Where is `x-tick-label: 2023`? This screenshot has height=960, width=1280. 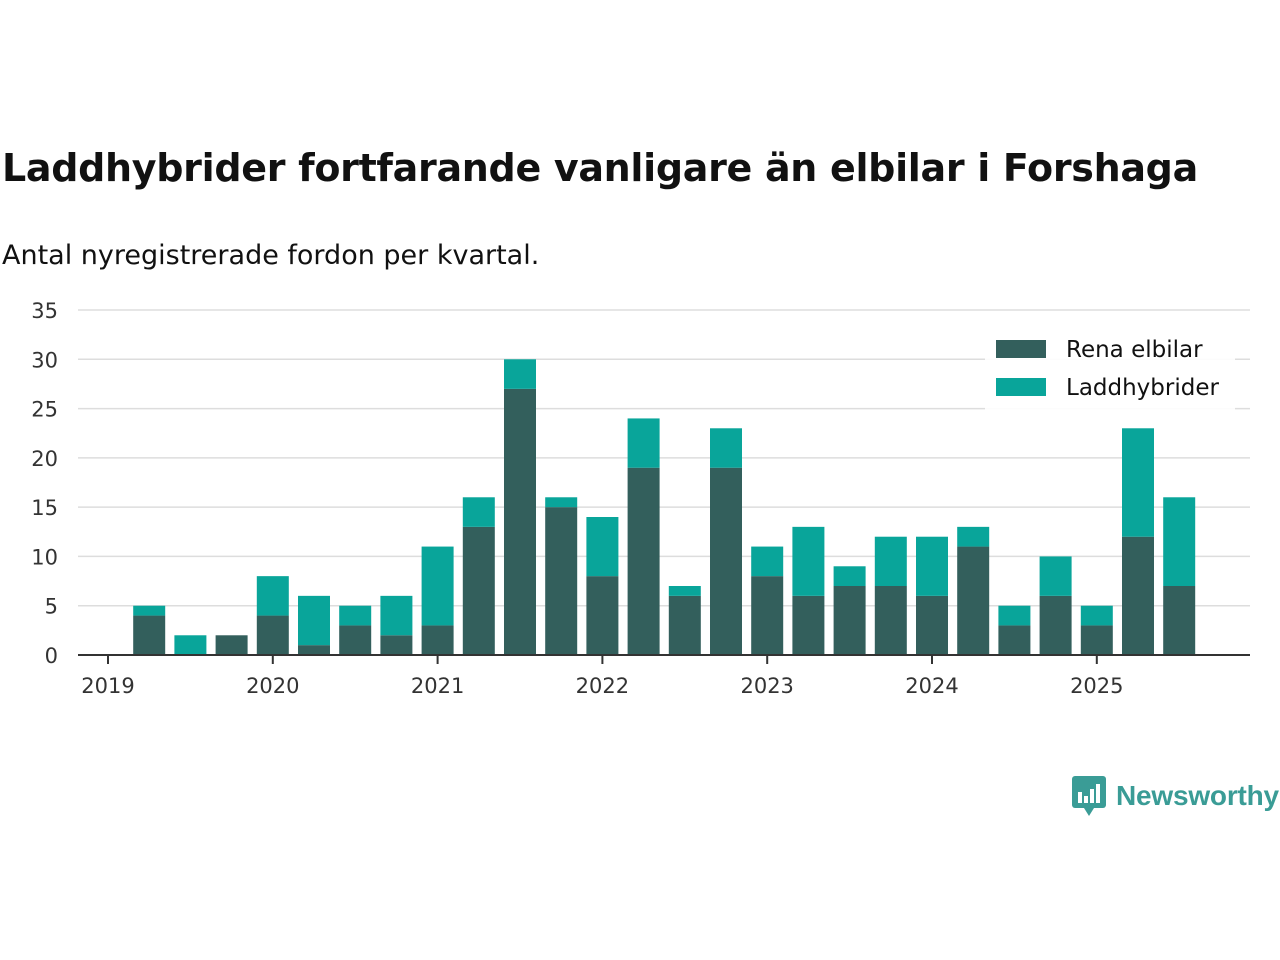 x-tick-label: 2023 is located at coordinates (766, 686).